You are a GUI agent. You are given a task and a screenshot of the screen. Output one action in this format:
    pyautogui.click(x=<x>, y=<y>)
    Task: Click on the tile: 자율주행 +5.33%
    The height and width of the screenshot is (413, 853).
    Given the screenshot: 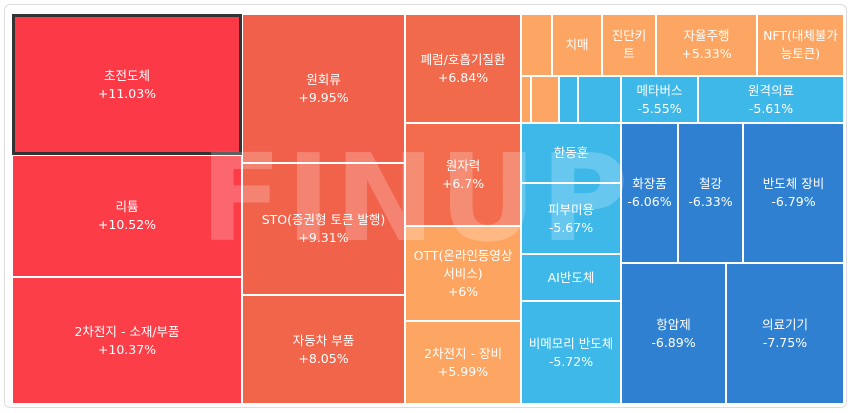 What is the action you would take?
    pyautogui.click(x=706, y=45)
    